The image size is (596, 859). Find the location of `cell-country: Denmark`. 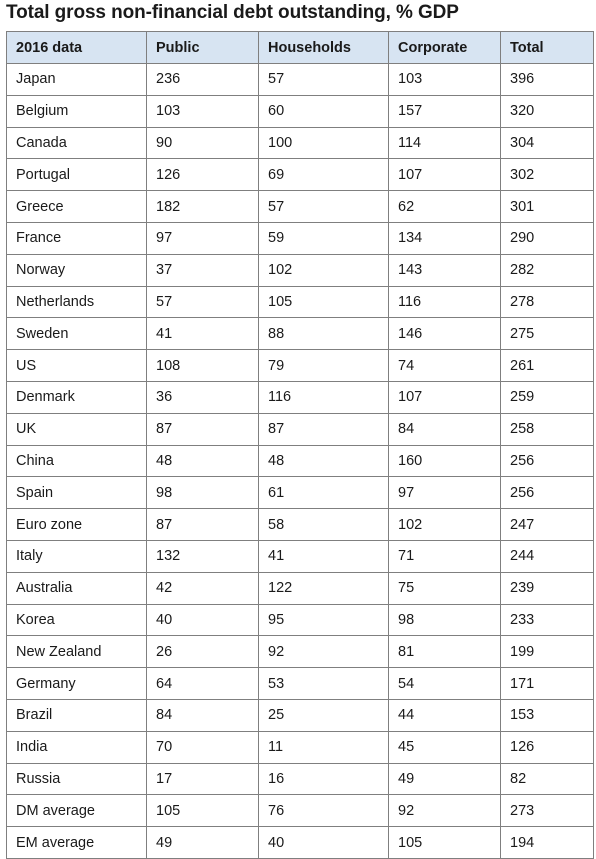

cell-country: Denmark is located at coordinates (76, 397).